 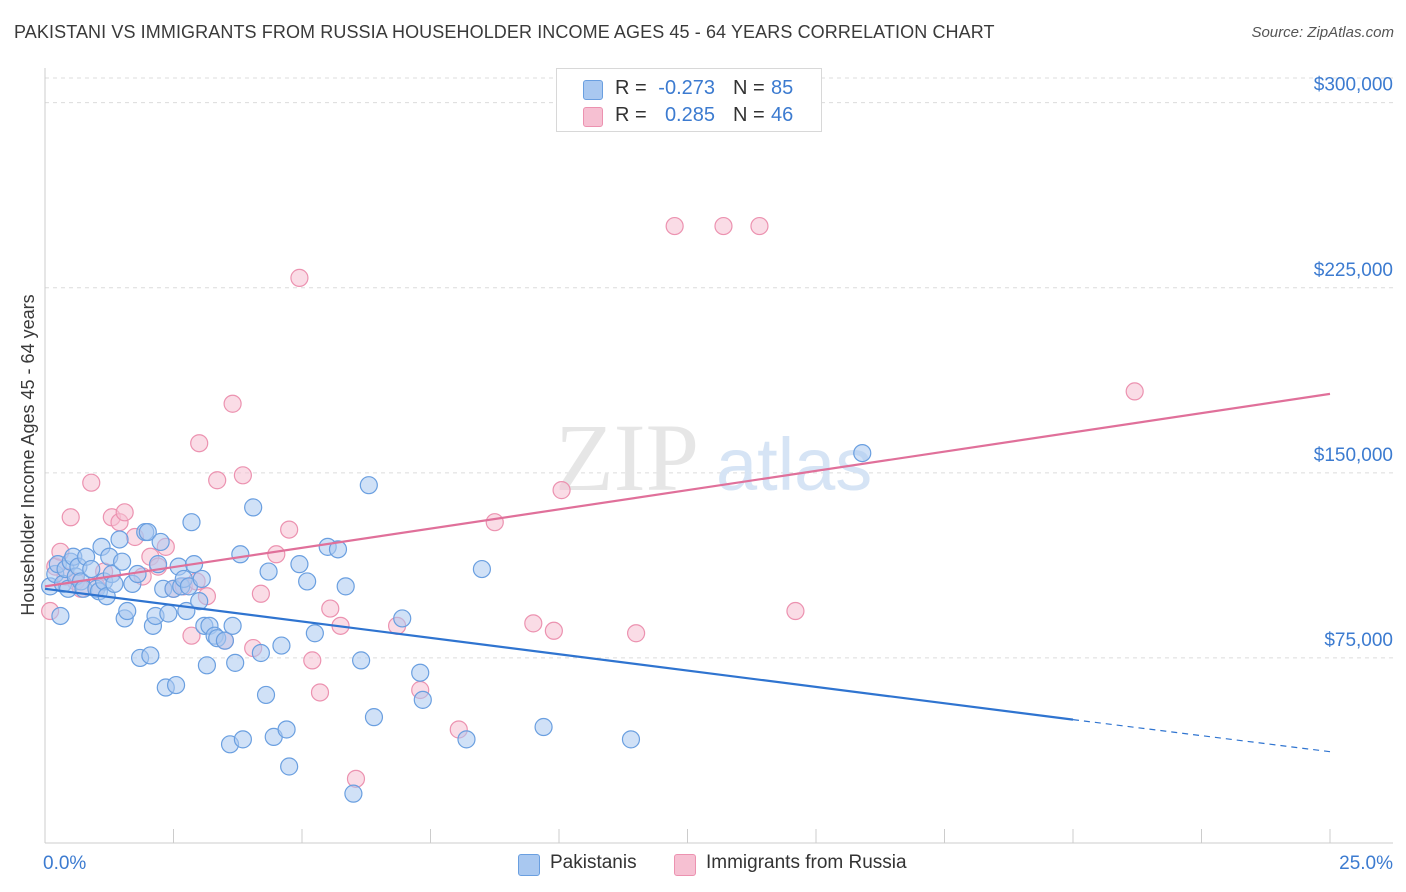 I want to click on y-tick-label: $75,000, so click(x=1358, y=640).